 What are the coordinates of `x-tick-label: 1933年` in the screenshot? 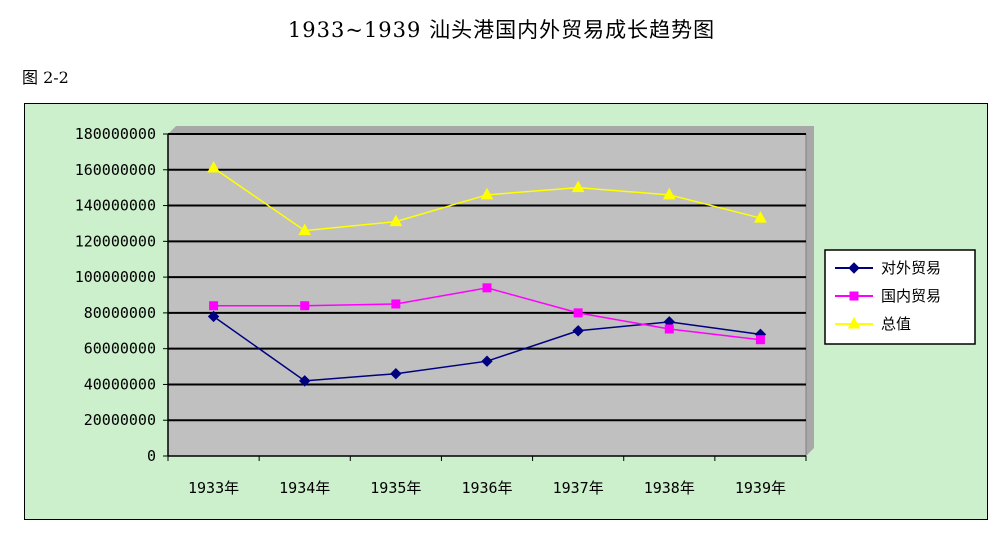 It's located at (213, 488).